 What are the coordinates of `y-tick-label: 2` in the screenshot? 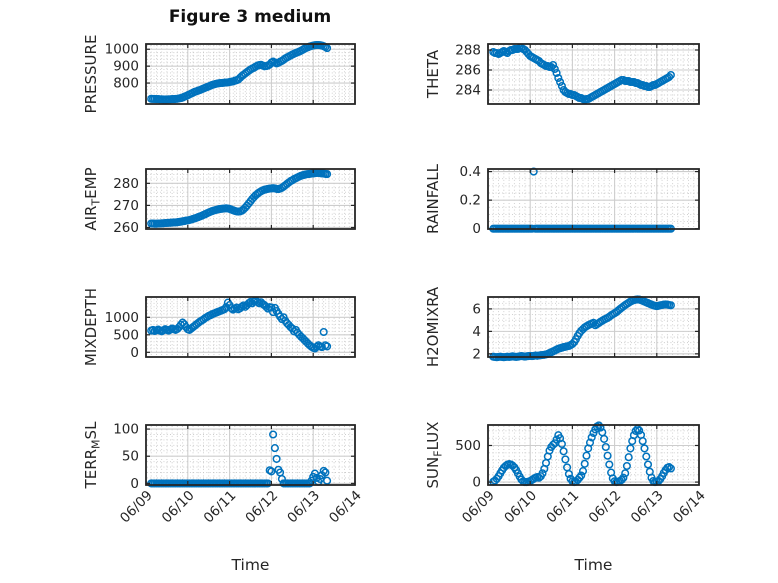 It's located at (476, 354).